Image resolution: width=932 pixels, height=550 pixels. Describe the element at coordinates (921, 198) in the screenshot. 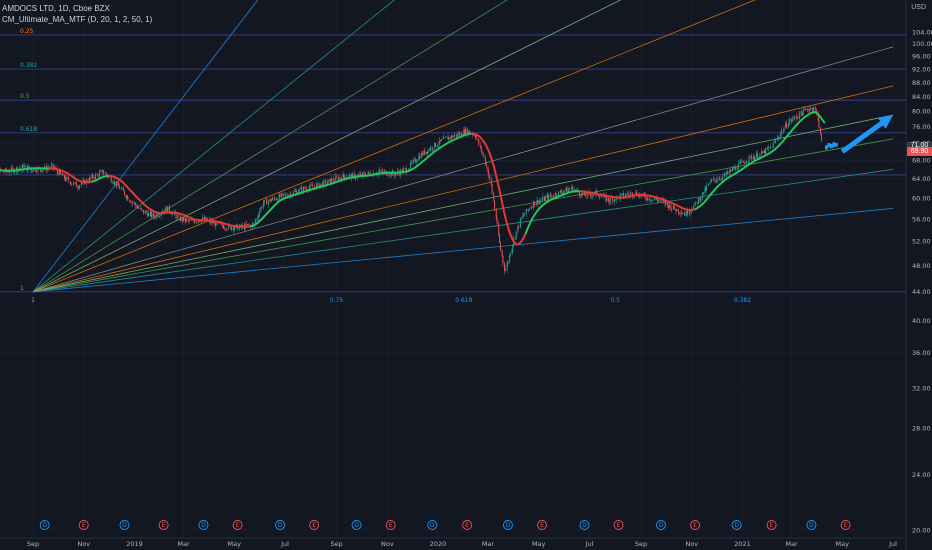

I see `price-axis-label: 60.00` at that location.